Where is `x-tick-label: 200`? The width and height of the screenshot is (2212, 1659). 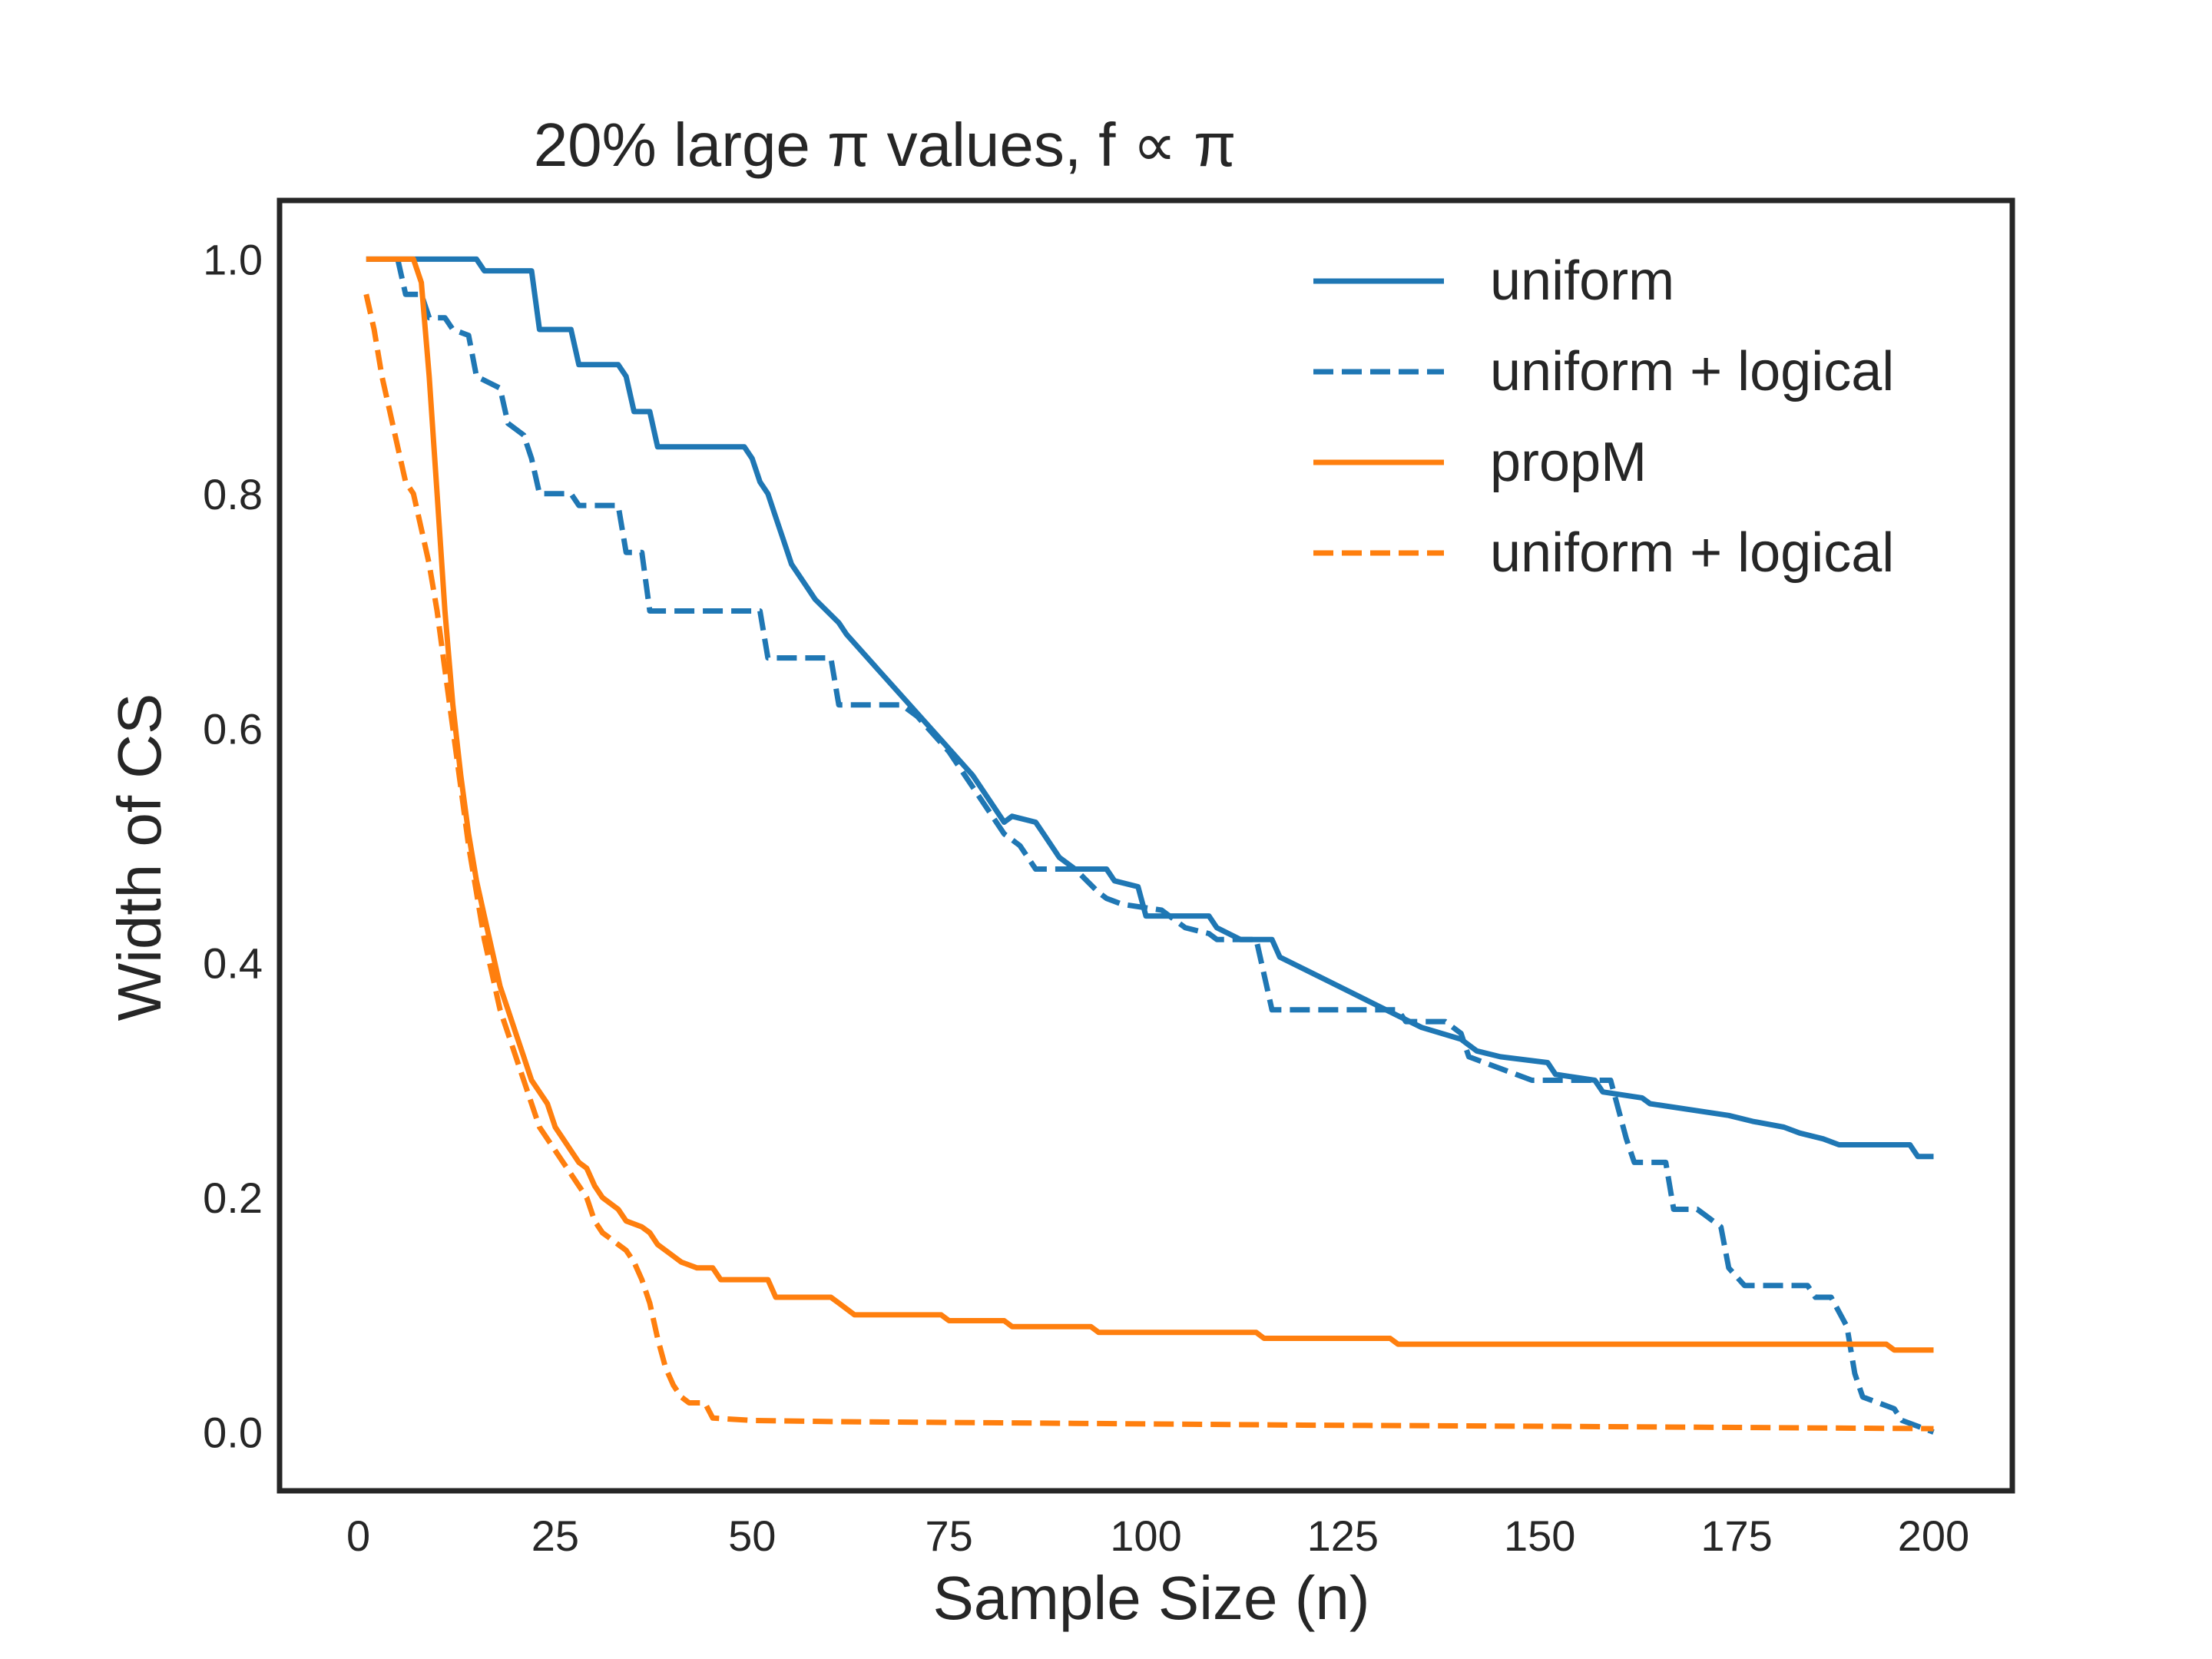
x-tick-label: 200 is located at coordinates (1934, 1536).